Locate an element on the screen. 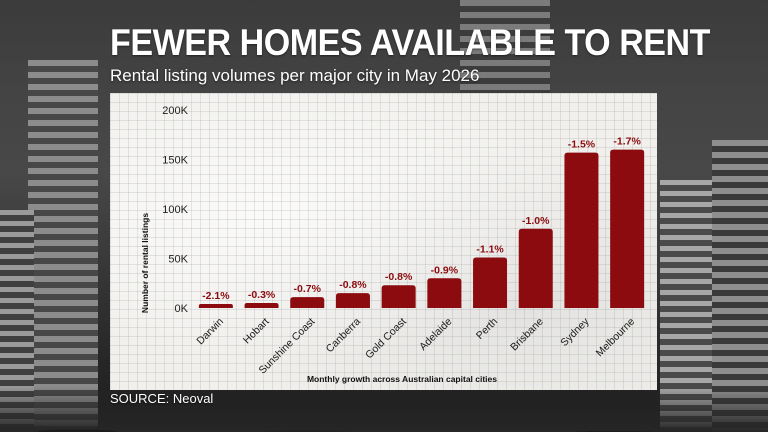 Image resolution: width=768 pixels, height=432 pixels. x-tick-label: Canberra is located at coordinates (344, 336).